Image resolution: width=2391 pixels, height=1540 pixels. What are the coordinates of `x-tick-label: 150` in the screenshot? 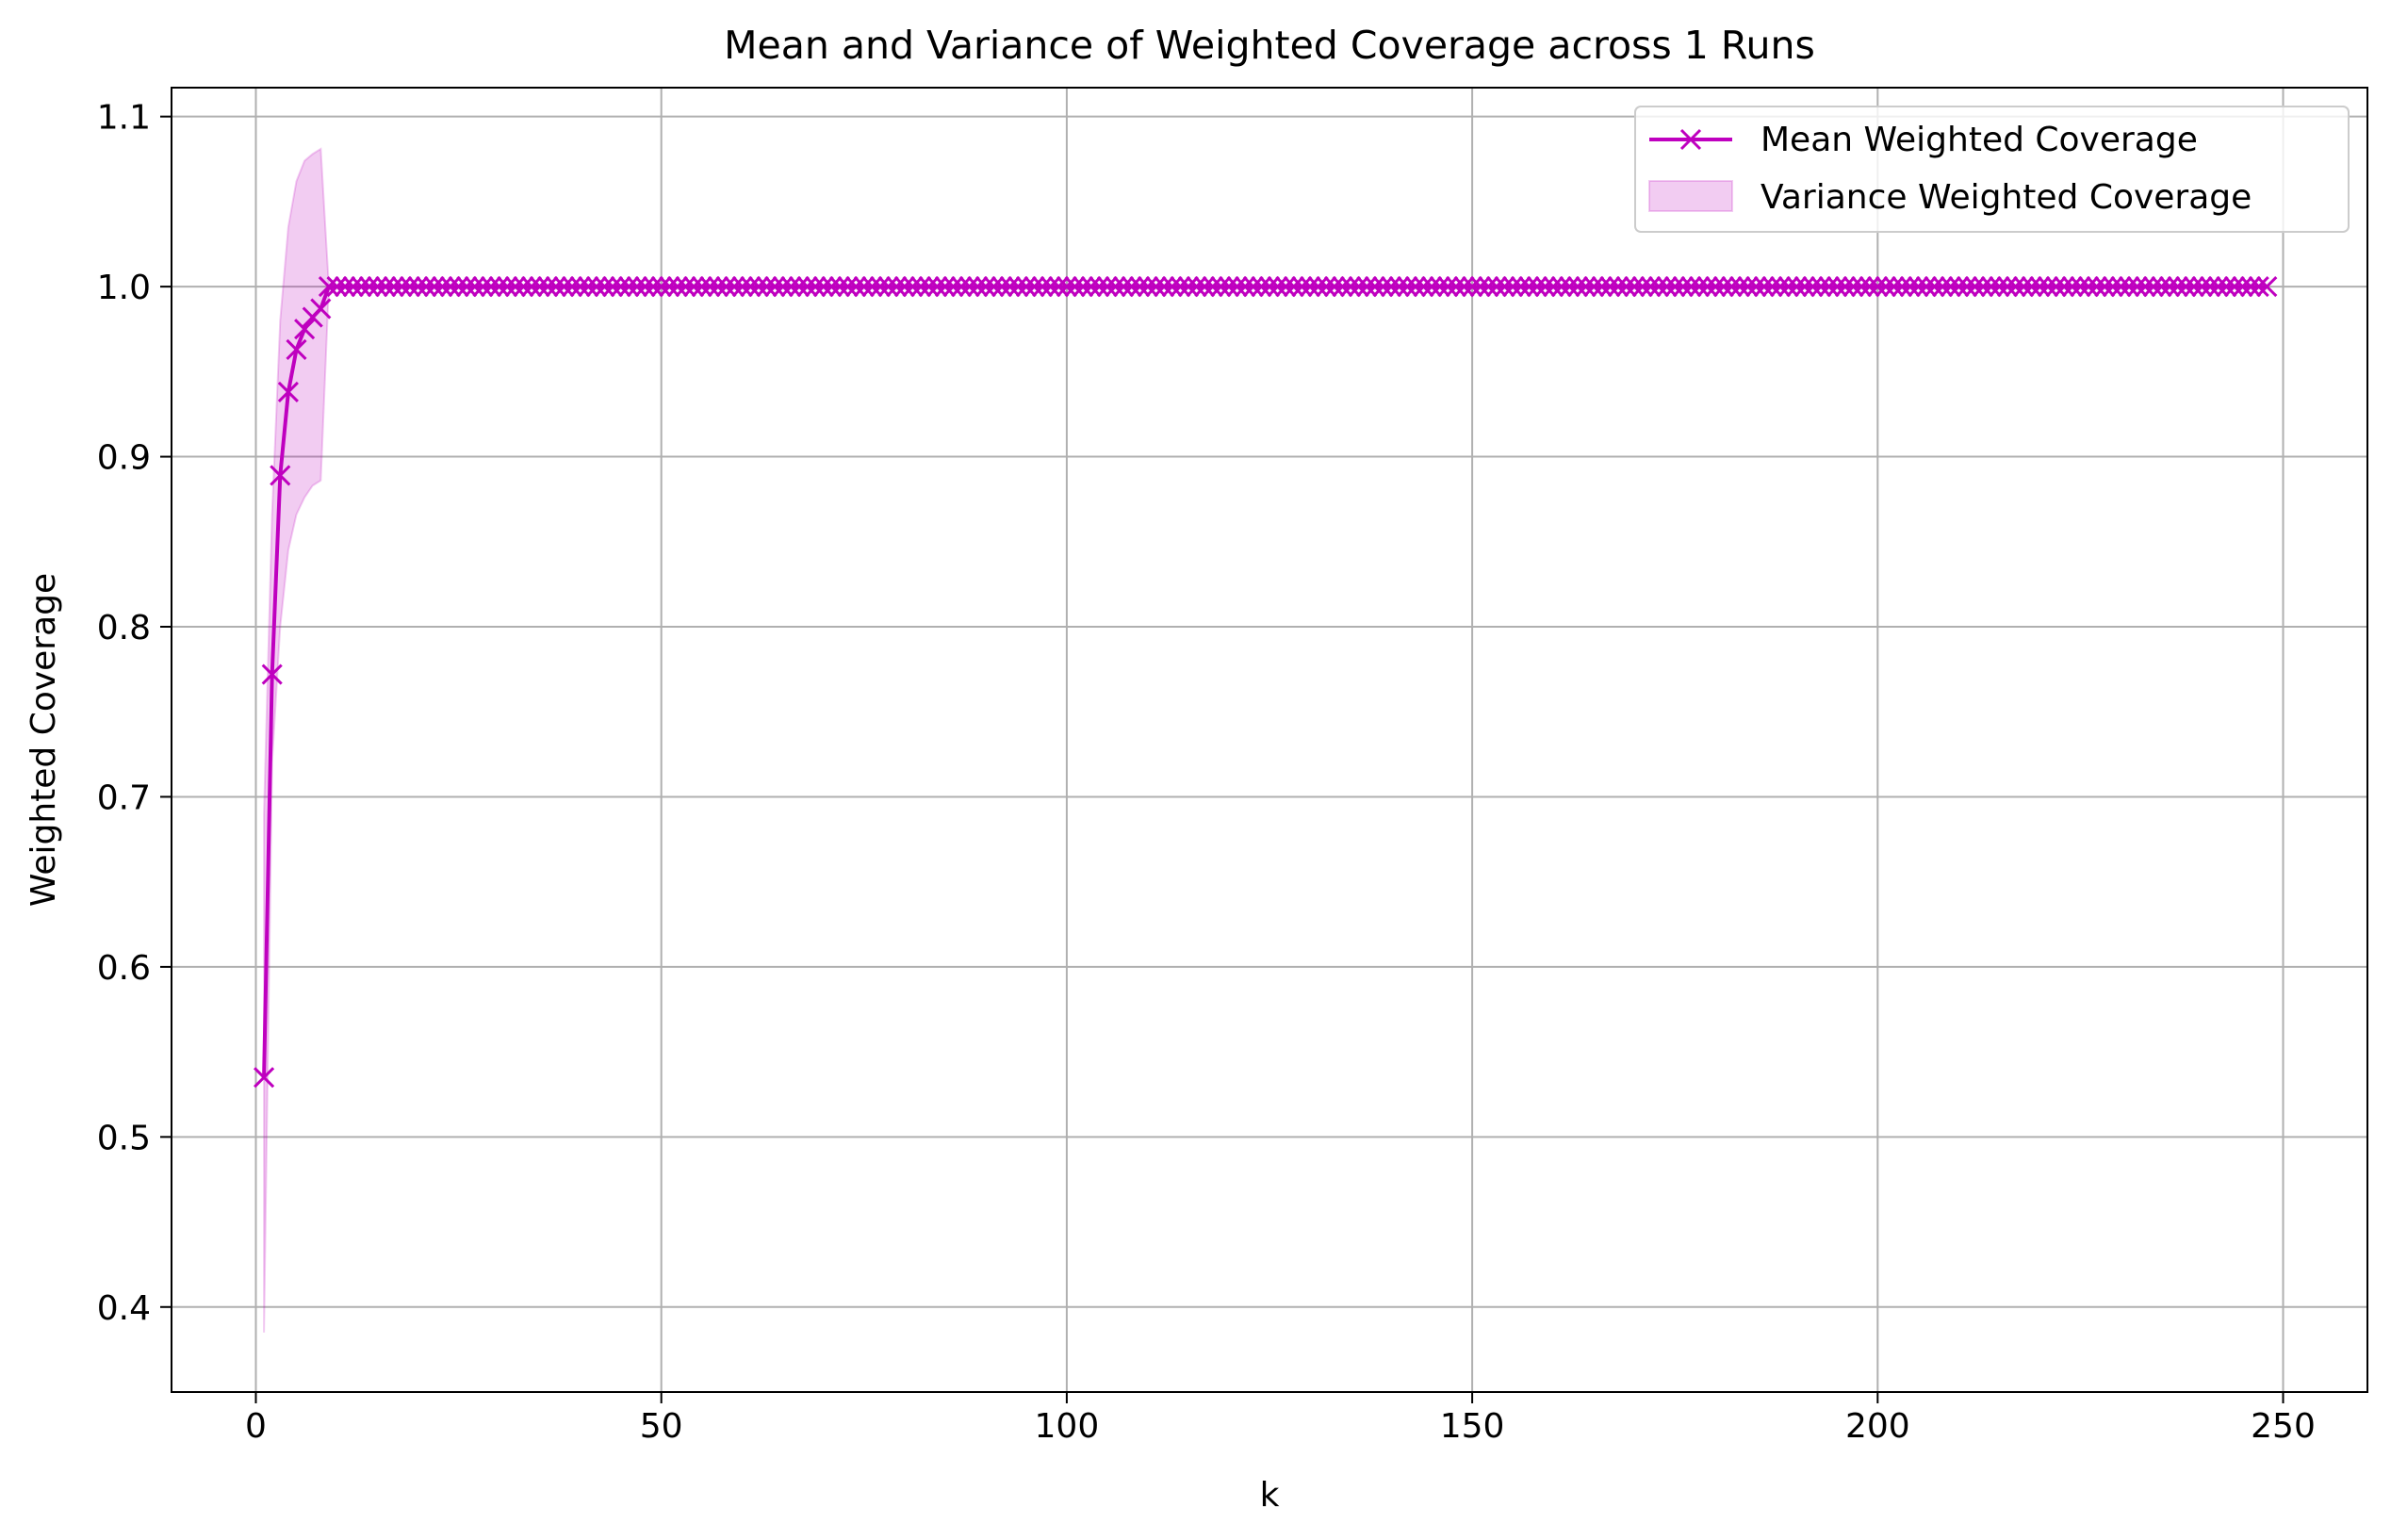 It's located at (1472, 1426).